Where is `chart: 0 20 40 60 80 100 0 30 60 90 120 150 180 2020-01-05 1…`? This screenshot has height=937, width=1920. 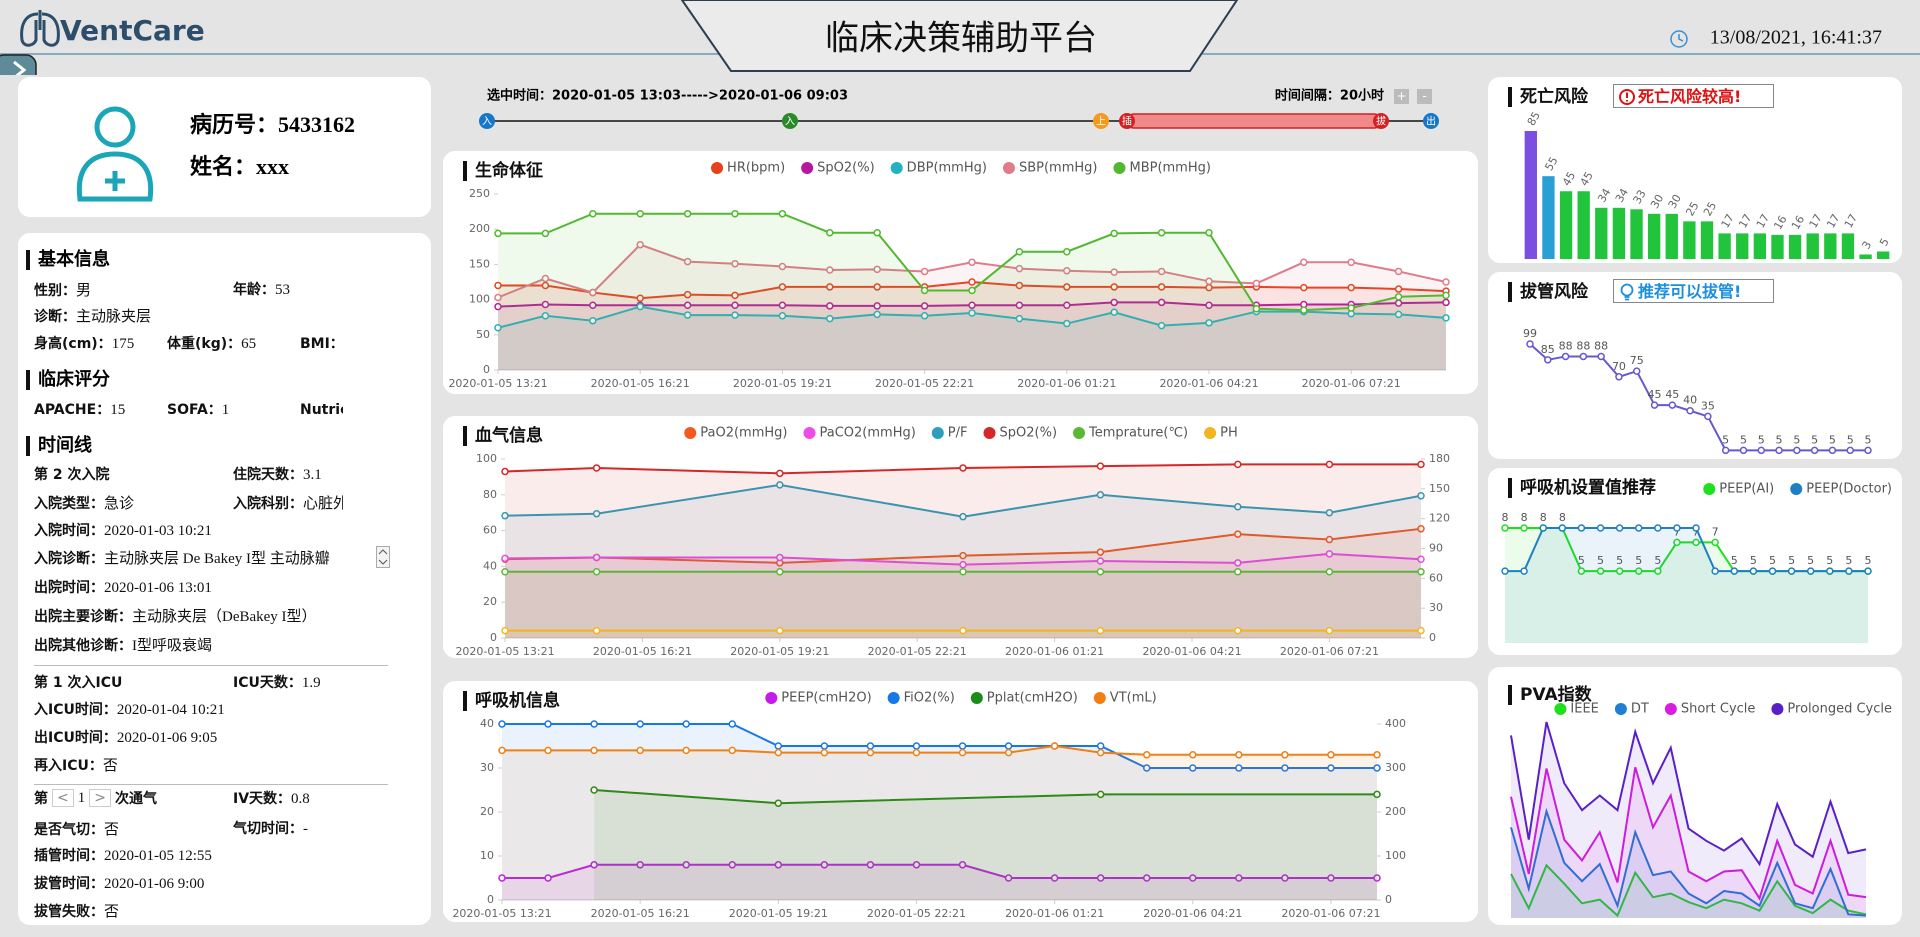
chart: 0 20 40 60 80 100 0 30 60 90 120 150 180 2020-01-05 1… is located at coordinates (952, 542).